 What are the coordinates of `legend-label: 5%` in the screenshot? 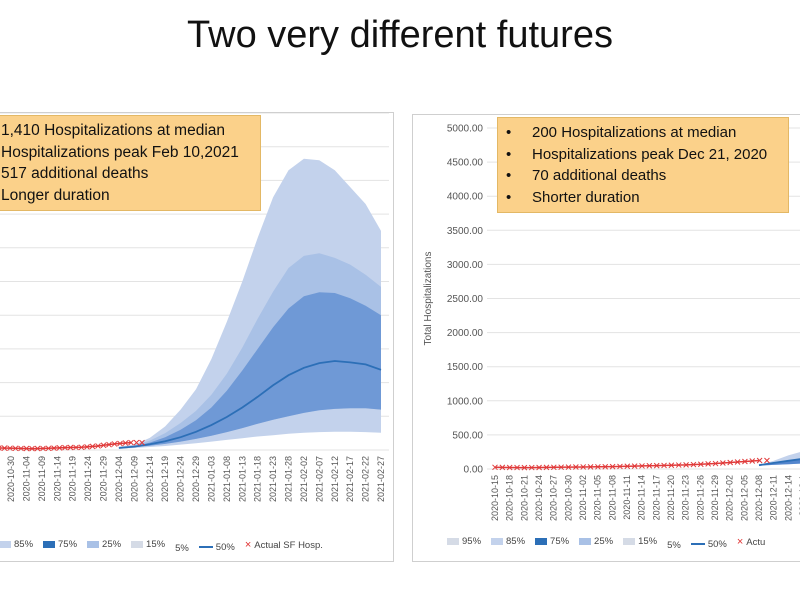 It's located at (674, 545).